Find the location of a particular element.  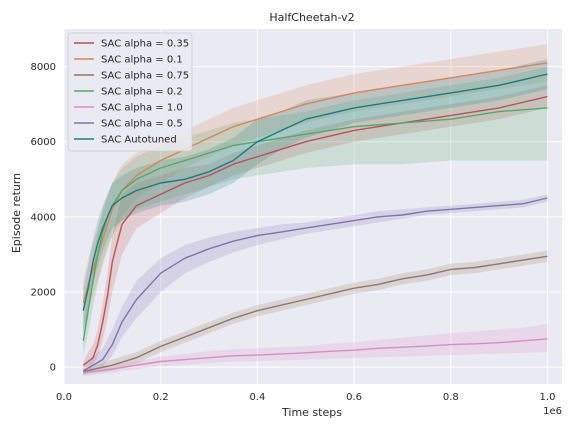

legend-box is located at coordinates (130, 92).